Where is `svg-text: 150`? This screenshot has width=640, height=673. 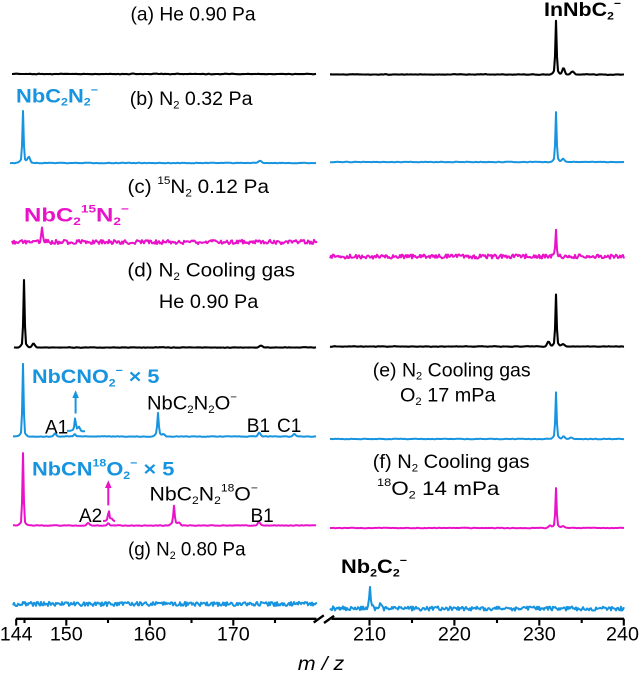
svg-text: 150 is located at coordinates (66, 635).